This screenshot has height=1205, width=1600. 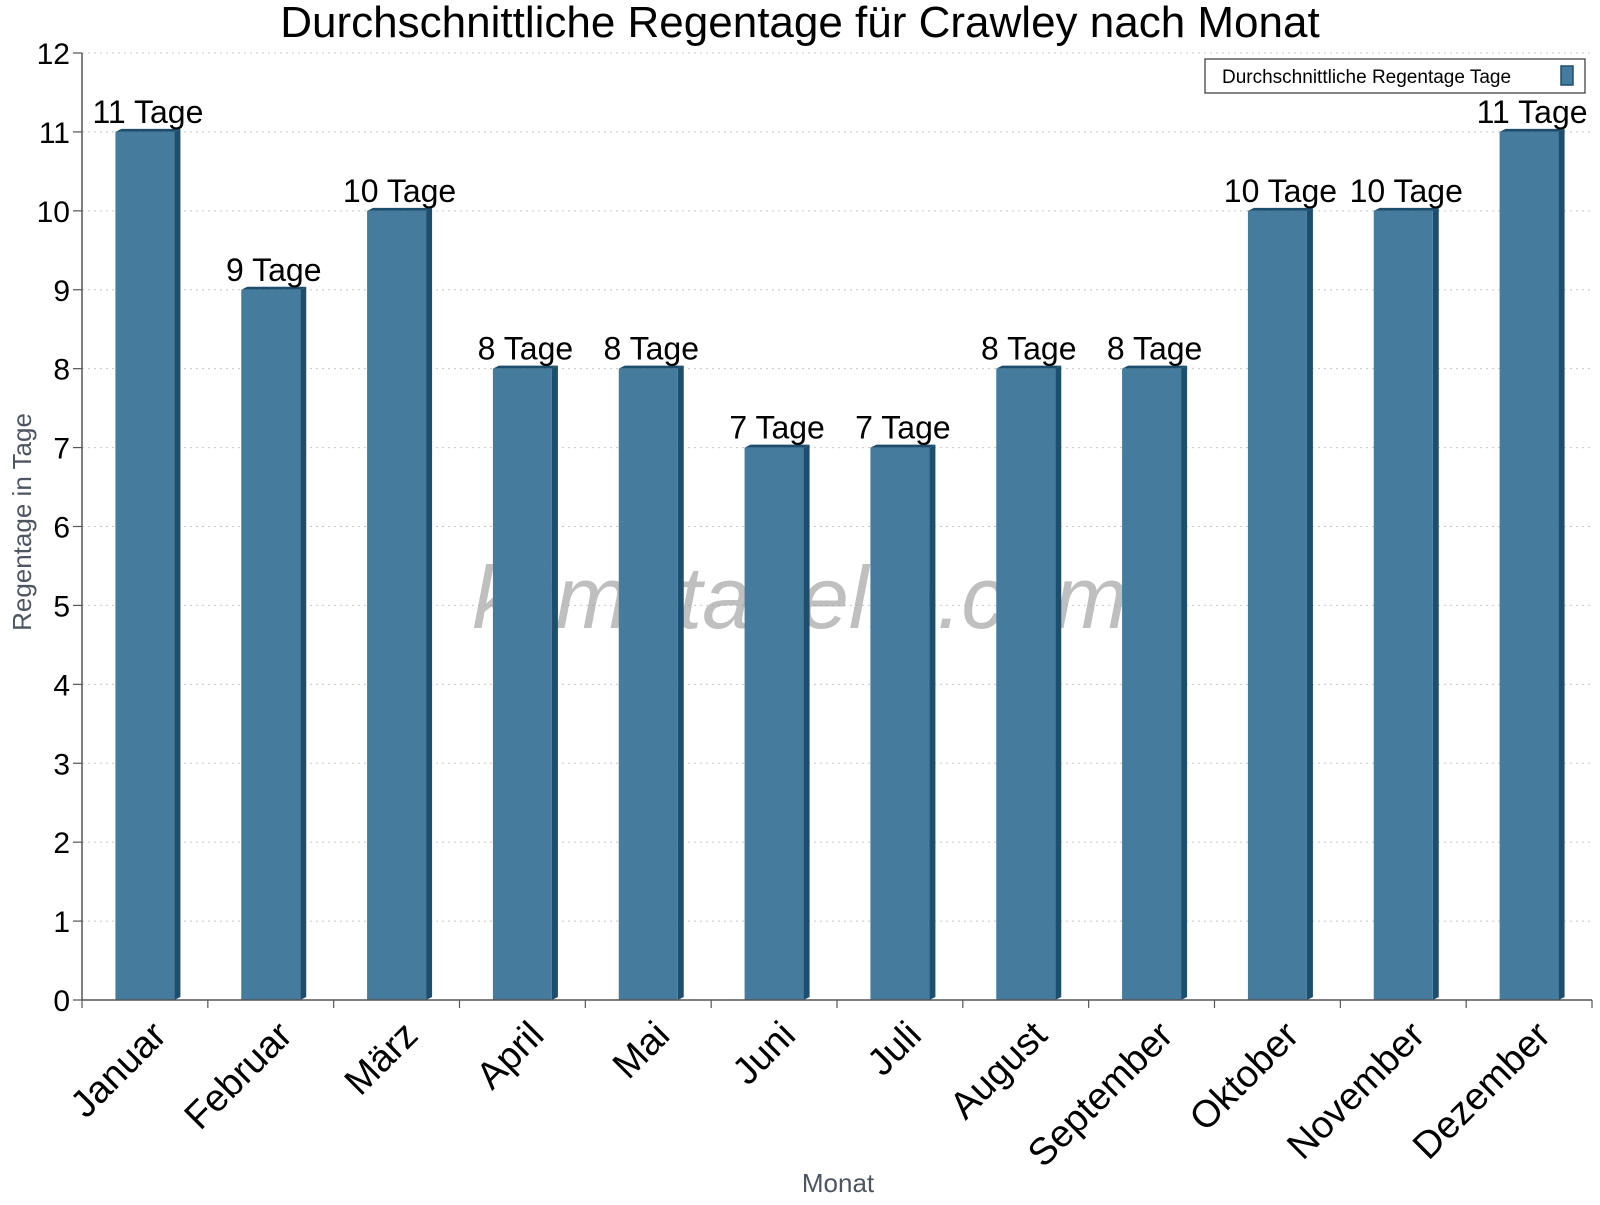 I want to click on x-tick-label: März, so click(x=381, y=1058).